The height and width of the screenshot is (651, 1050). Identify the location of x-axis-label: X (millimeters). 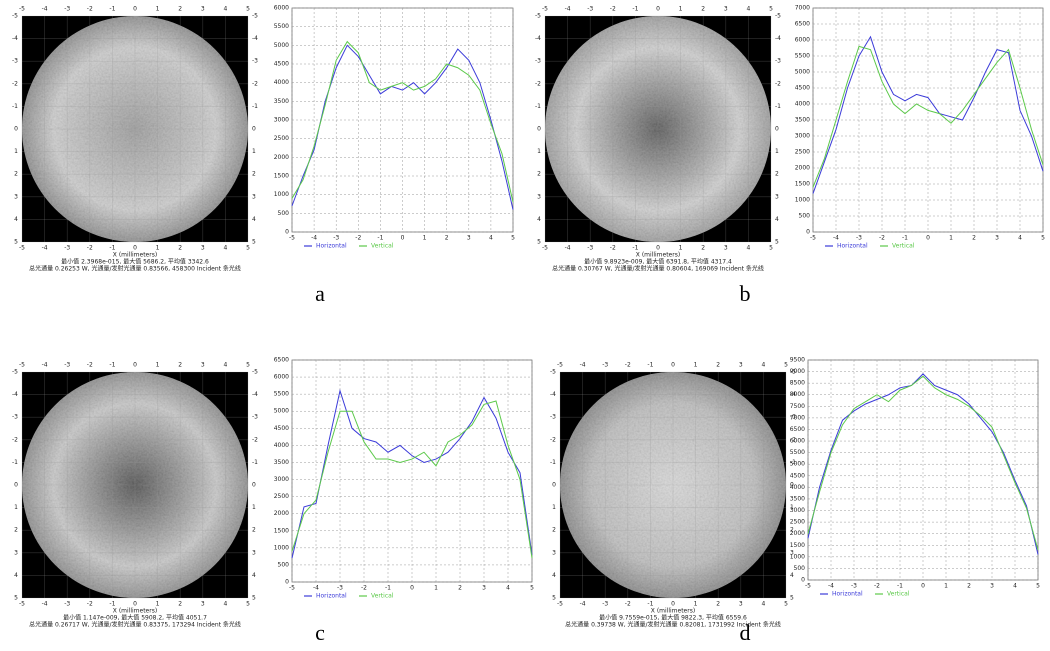
(135, 255).